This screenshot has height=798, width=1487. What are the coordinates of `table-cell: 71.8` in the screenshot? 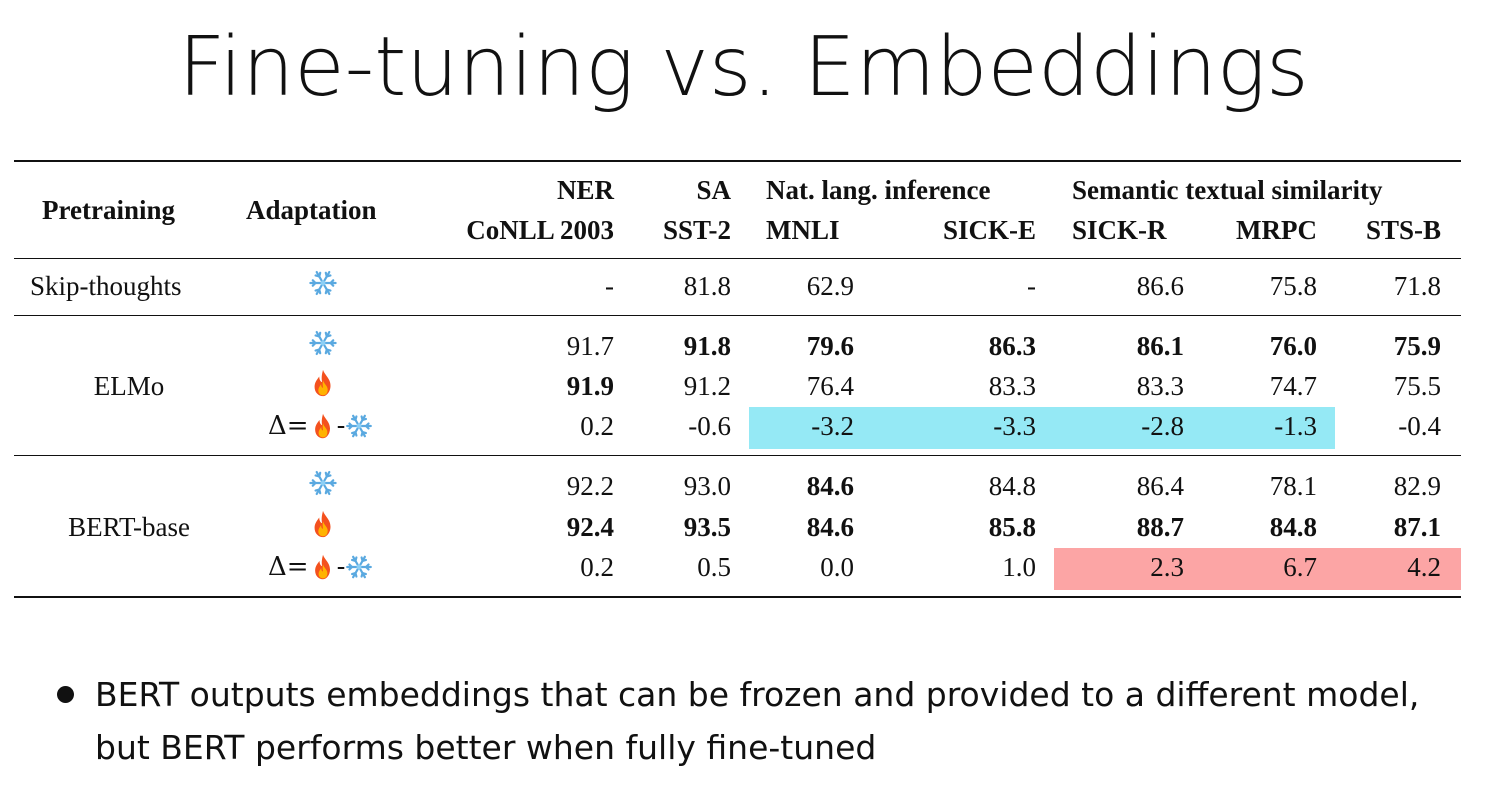 It's located at (1417, 286).